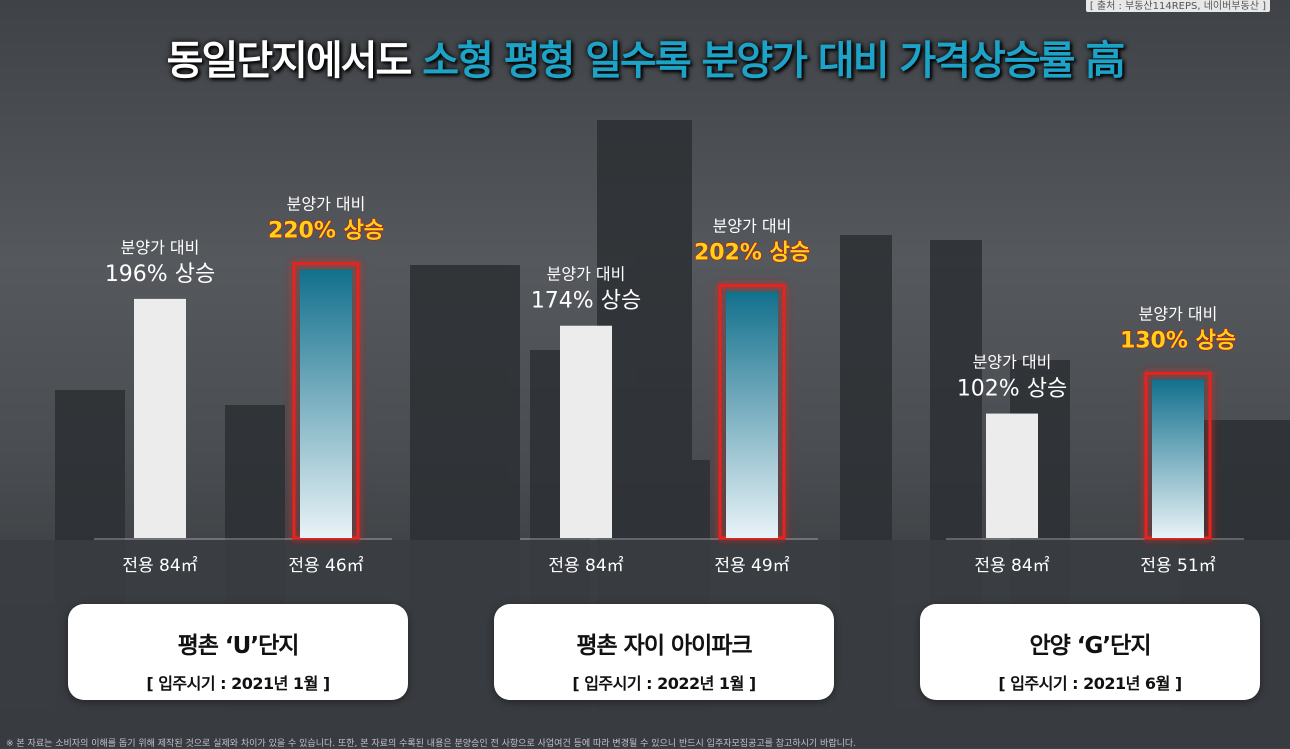 This screenshot has width=1290, height=749. I want to click on complex-card-2: 평촌 자이 아이파크 [ 입주시기 : 2022년 1월 ], so click(664, 652).